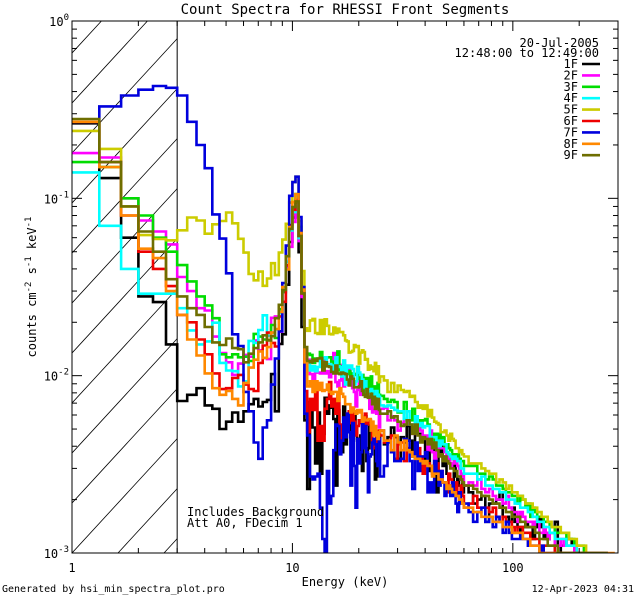  What do you see at coordinates (255, 512) in the screenshot?
I see `annotation-background: Includes Background` at bounding box center [255, 512].